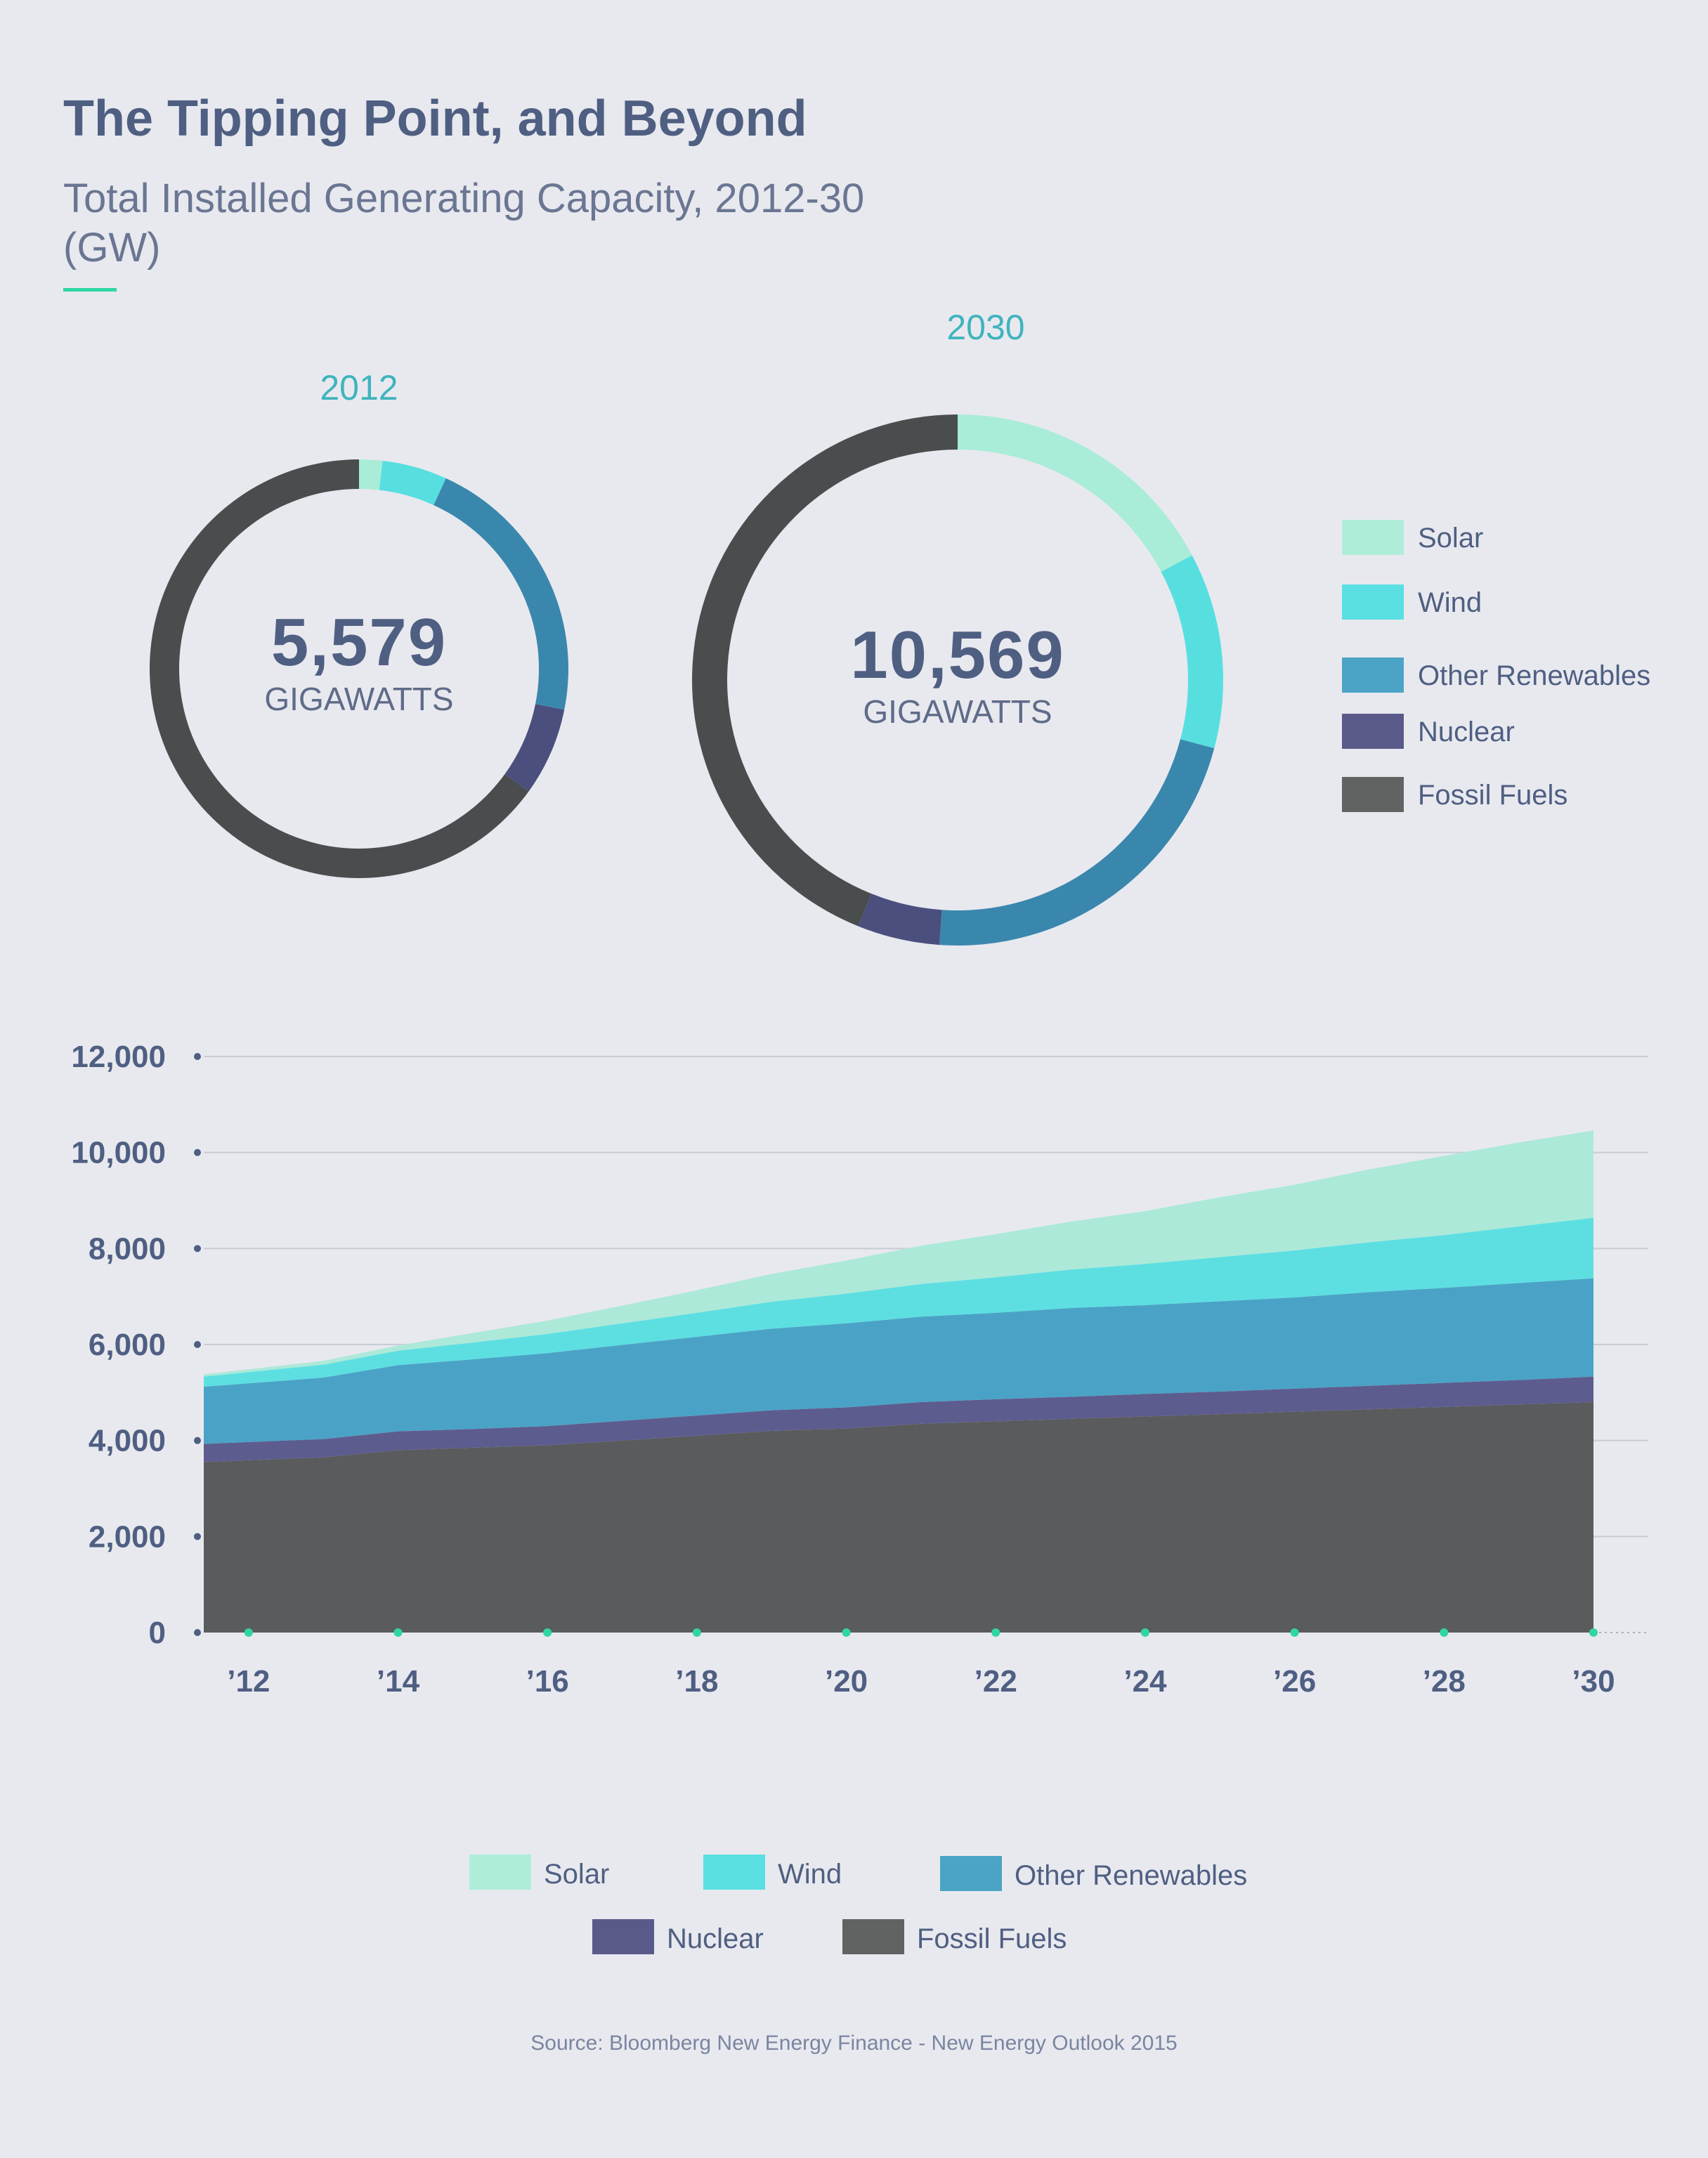  What do you see at coordinates (900, 920) in the screenshot?
I see `donut-2030-slice-nuclear` at bounding box center [900, 920].